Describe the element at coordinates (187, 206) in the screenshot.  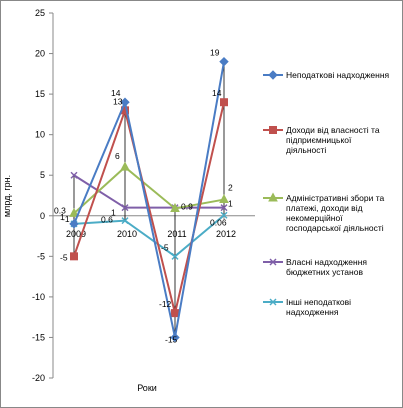
I see `data-label: 0.9` at that location.